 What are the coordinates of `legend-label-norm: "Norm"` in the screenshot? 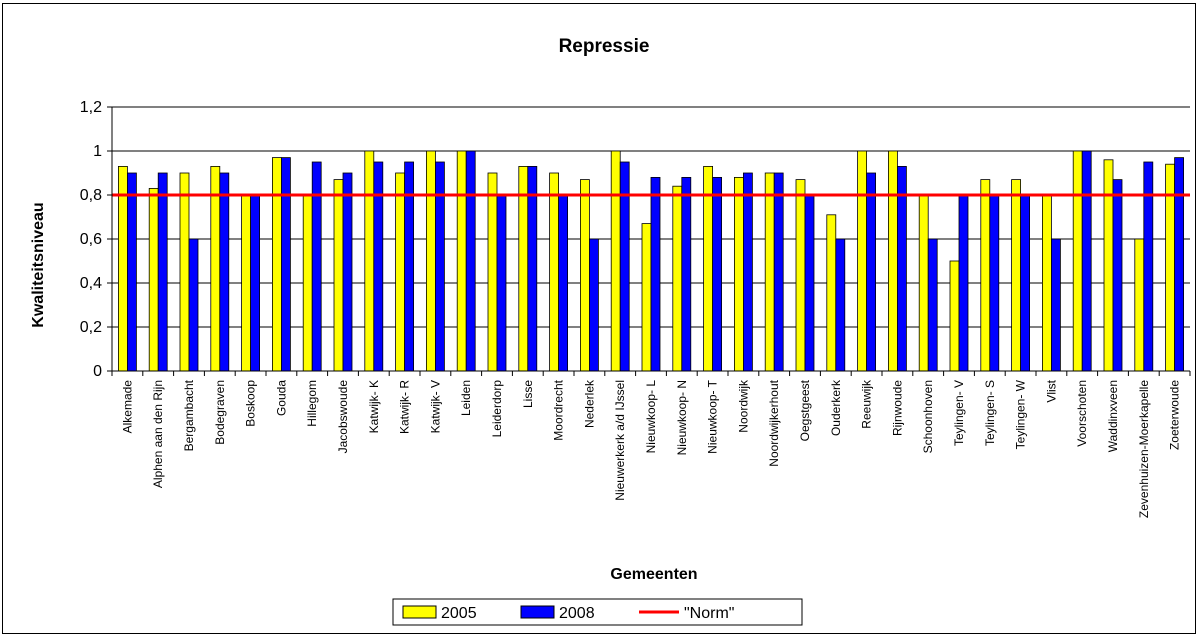 It's located at (709, 613).